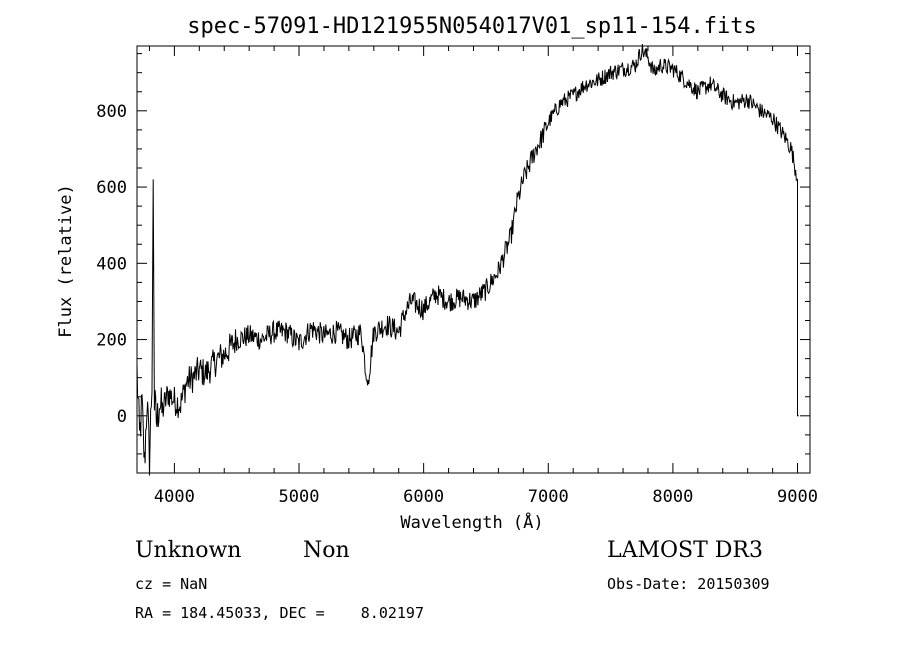 This screenshot has width=900, height=649. I want to click on ra-dec: RA = 184.45033, DEC = 8.02197, so click(279, 613).